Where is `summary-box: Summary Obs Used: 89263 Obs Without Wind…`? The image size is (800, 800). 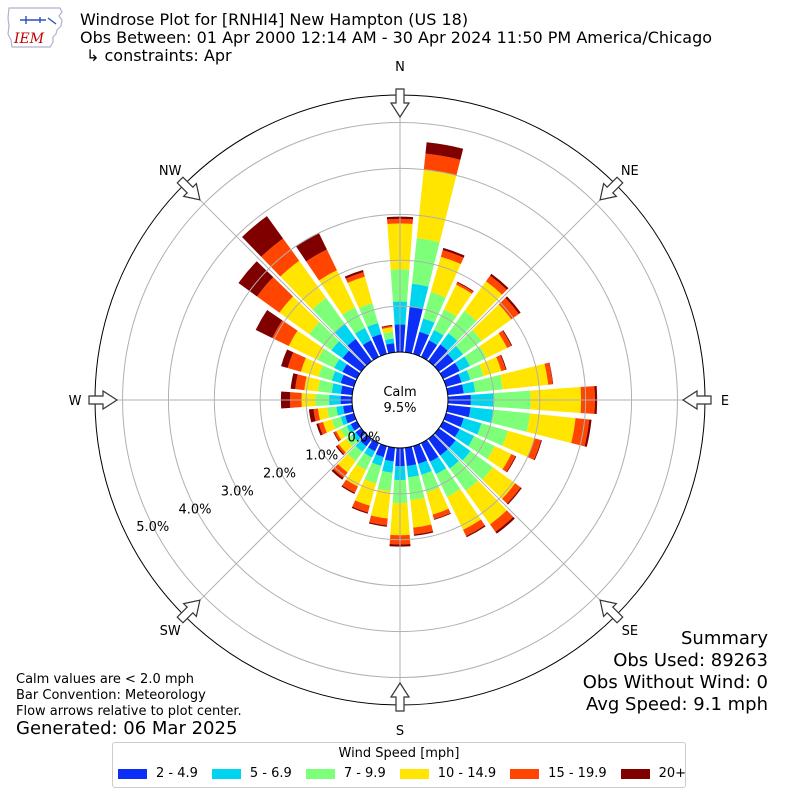 summary-box: Summary Obs Used: 89263 Obs Without Wind… is located at coordinates (675, 672).